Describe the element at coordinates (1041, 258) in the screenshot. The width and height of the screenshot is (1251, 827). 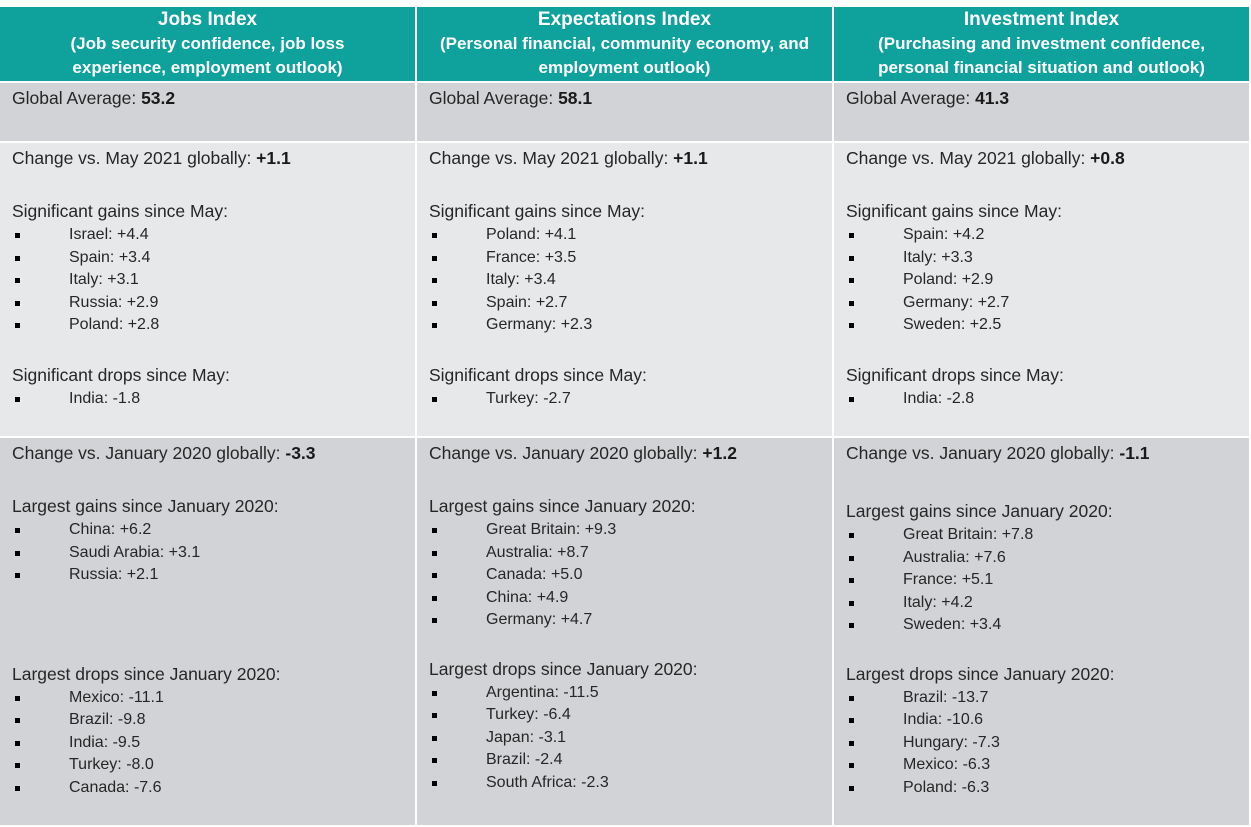
I see `list-item: Italy: +3.3` at that location.